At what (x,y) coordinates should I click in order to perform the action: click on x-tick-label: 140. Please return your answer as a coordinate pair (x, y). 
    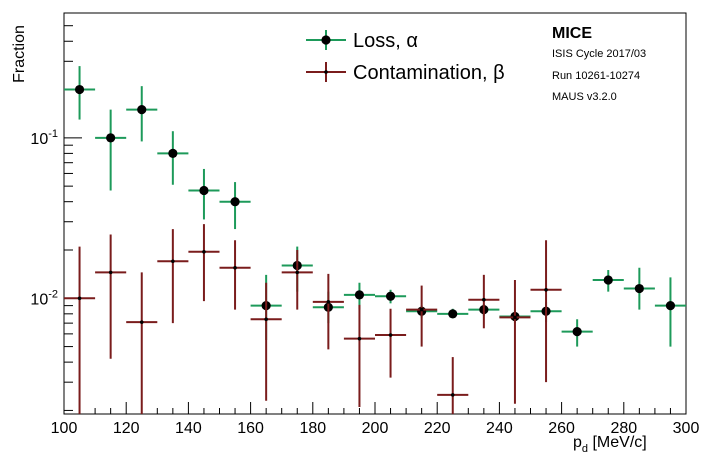
    Looking at the image, I should click on (188, 428).